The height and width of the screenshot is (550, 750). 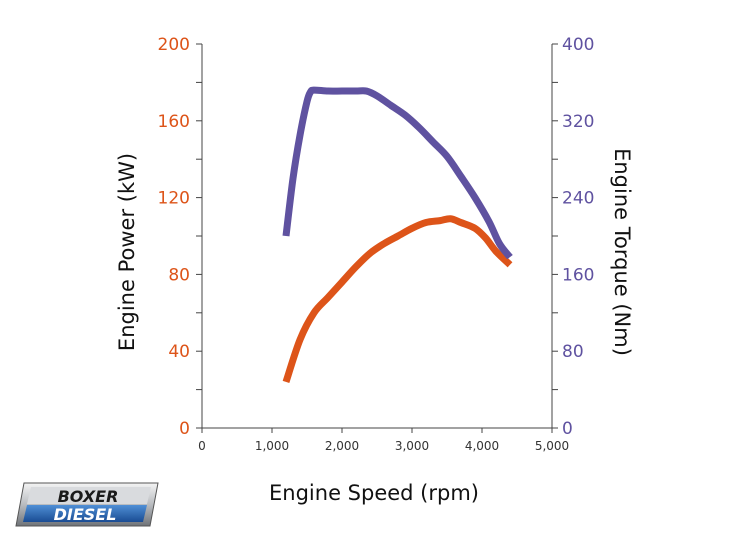 What do you see at coordinates (179, 352) in the screenshot?
I see `y-tick-label-left: 40` at bounding box center [179, 352].